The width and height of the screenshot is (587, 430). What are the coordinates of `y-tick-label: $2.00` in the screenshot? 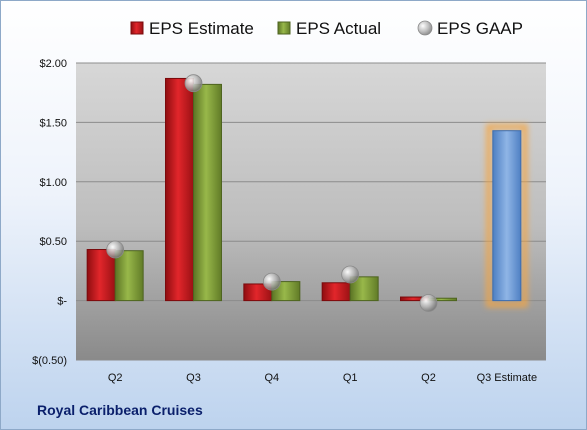 It's located at (53, 64).